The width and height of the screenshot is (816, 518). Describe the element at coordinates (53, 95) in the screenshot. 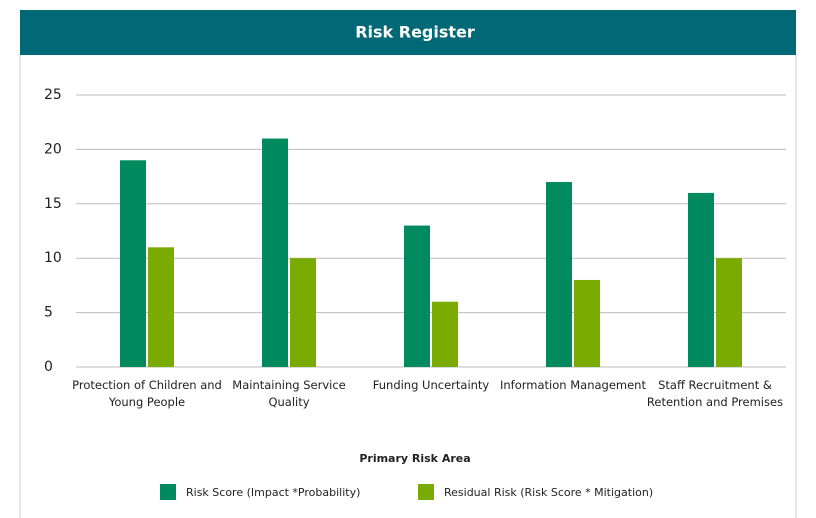

I see `y-tick-label: 25` at that location.